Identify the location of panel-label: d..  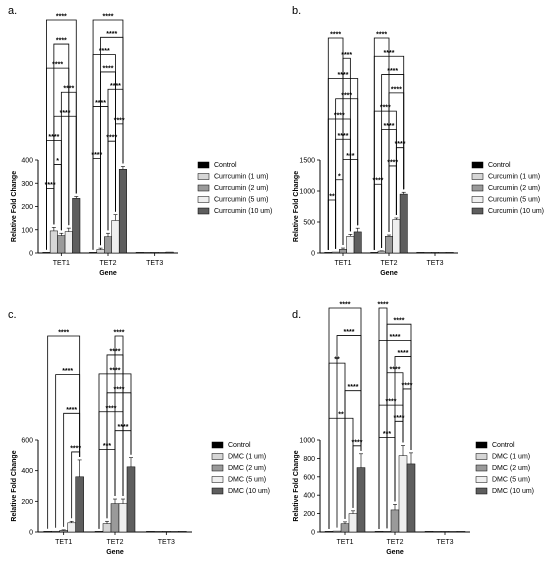
(296, 315).